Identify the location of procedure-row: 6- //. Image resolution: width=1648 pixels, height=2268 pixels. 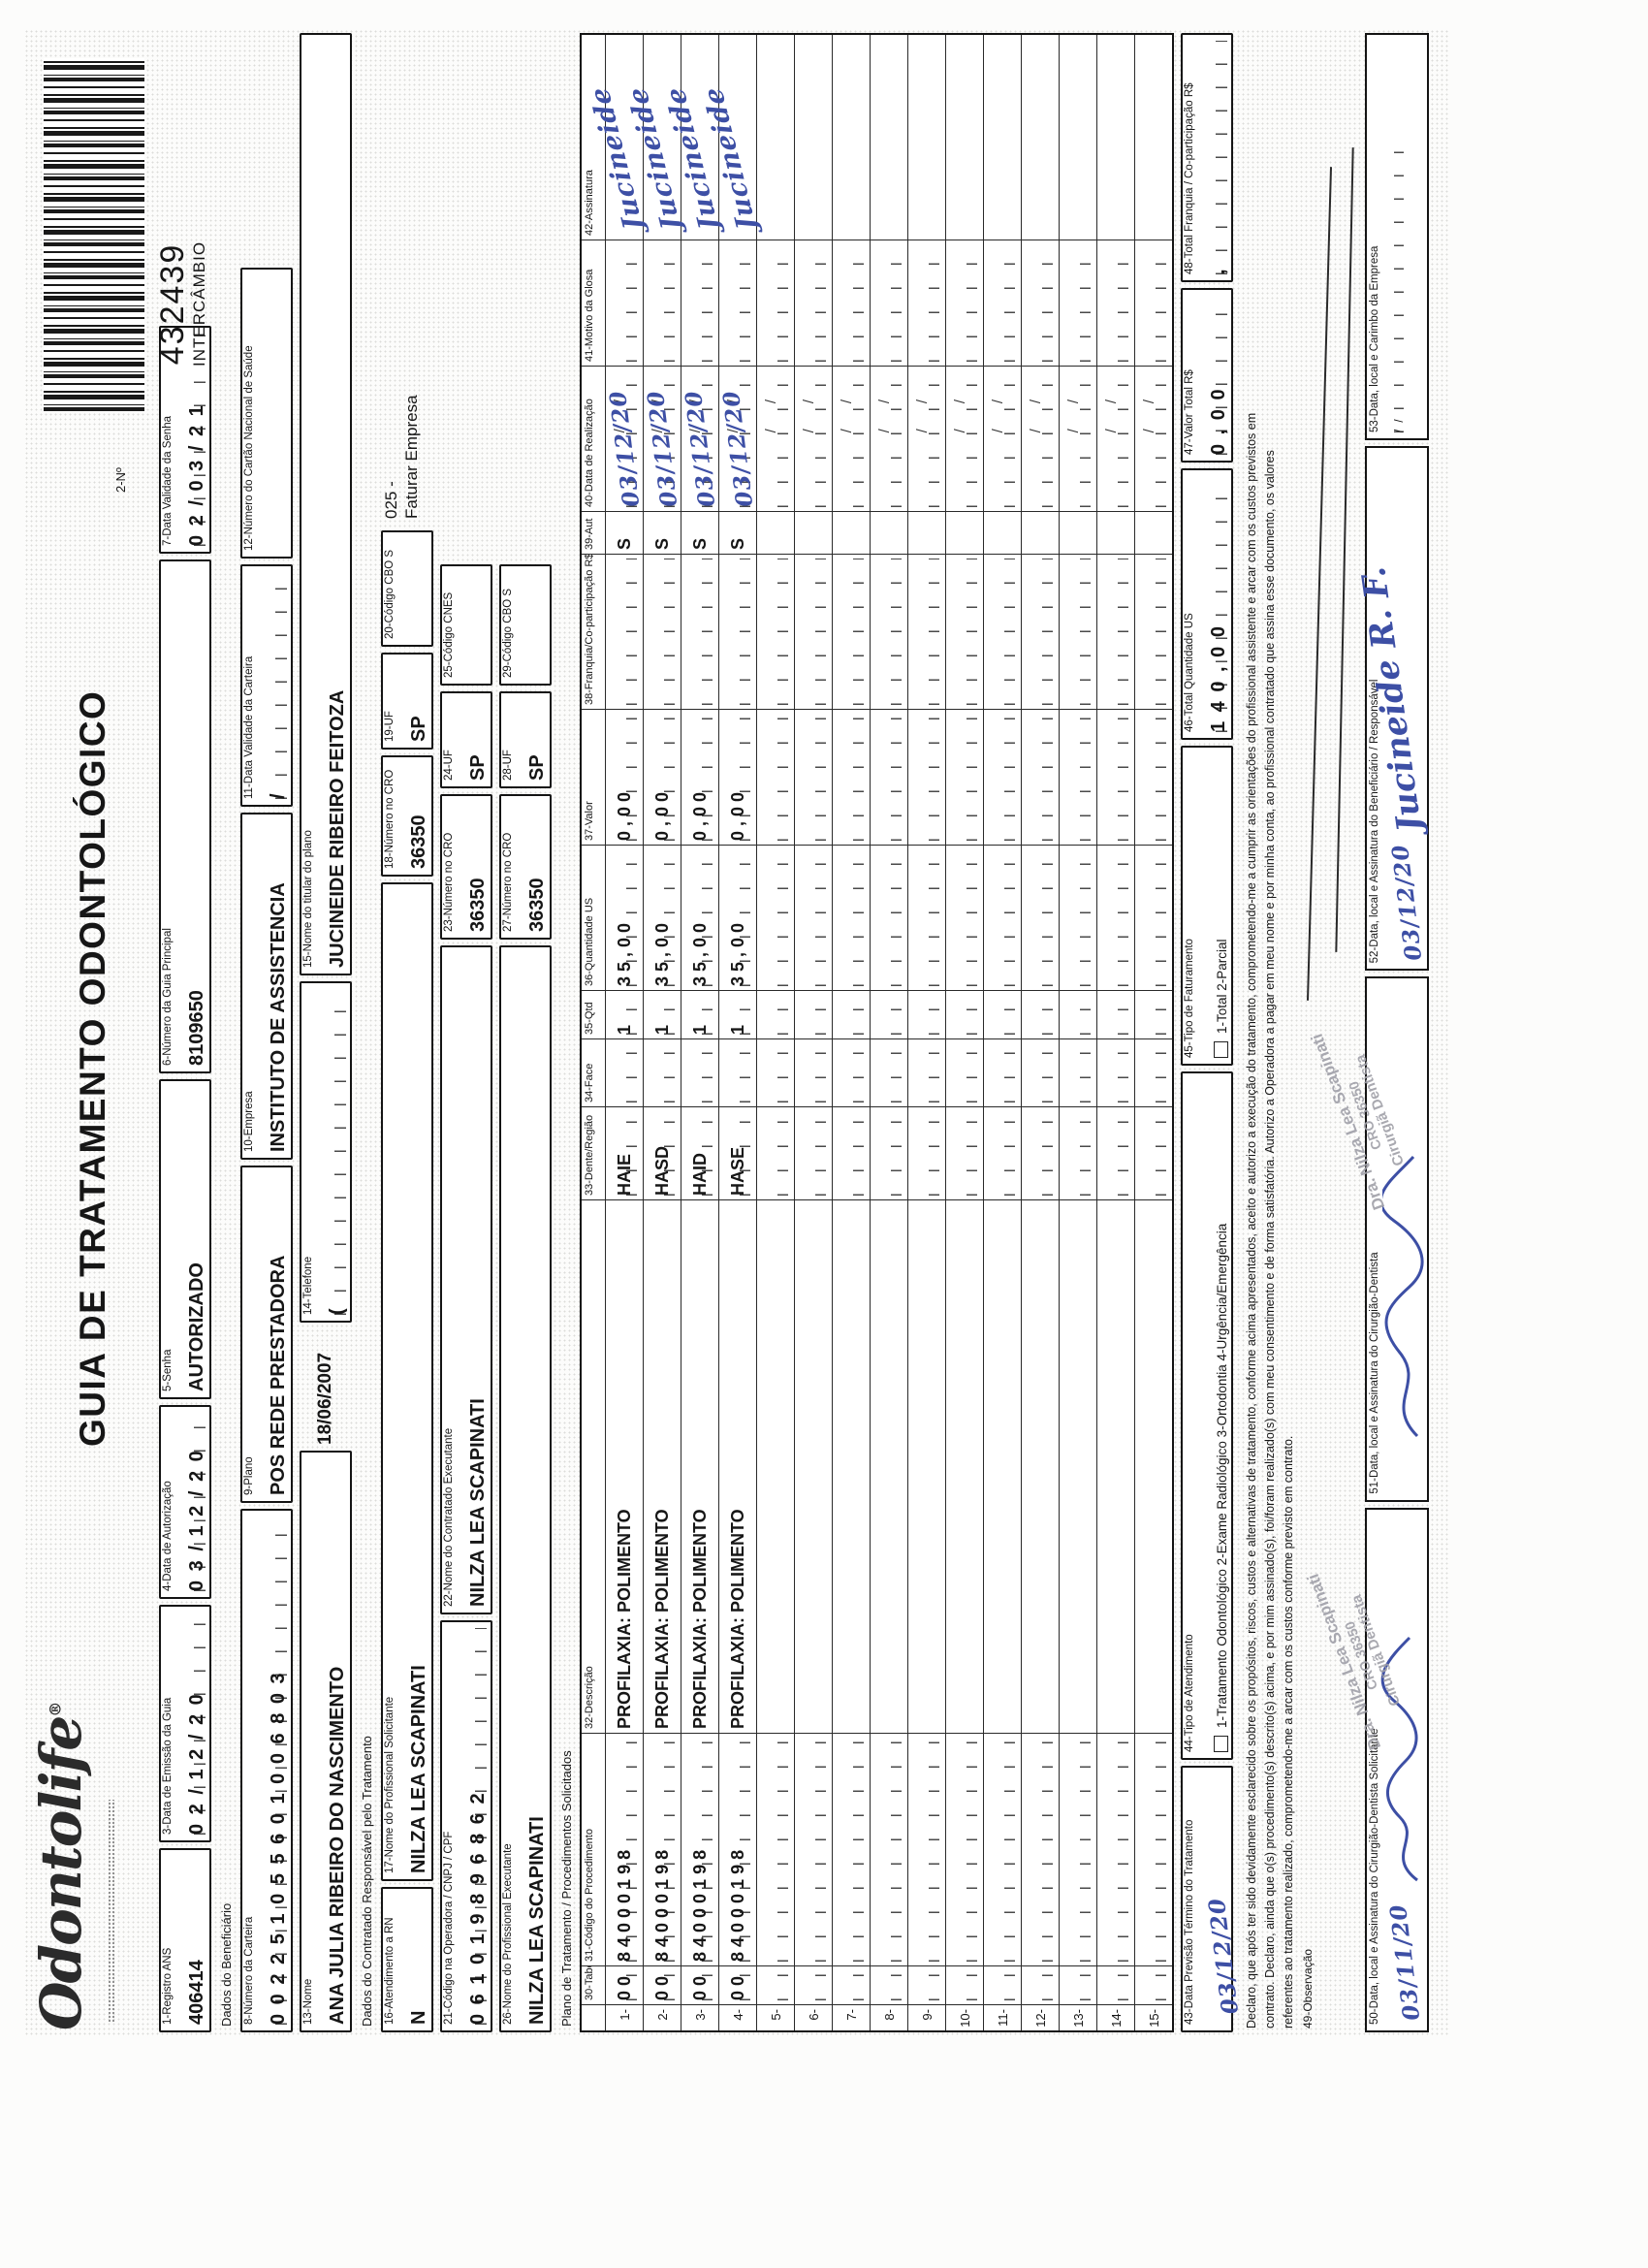
(813, 1029).